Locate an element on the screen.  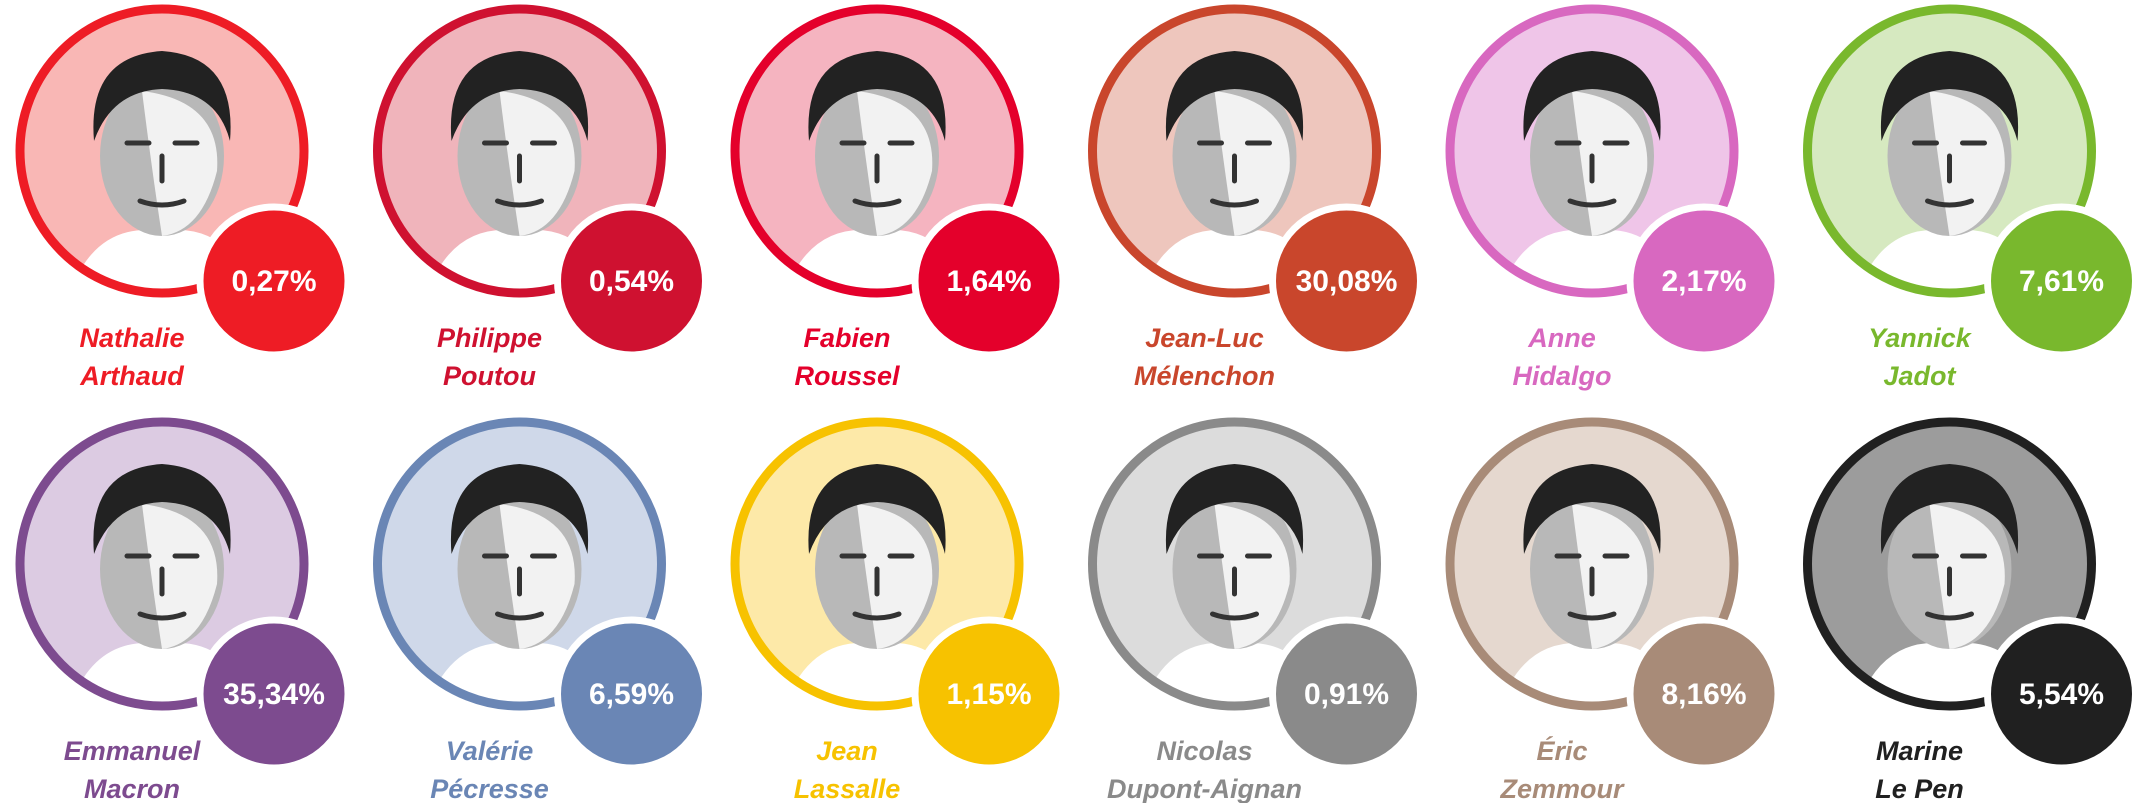
candidate-name: Éric is located at coordinates (1561, 750).